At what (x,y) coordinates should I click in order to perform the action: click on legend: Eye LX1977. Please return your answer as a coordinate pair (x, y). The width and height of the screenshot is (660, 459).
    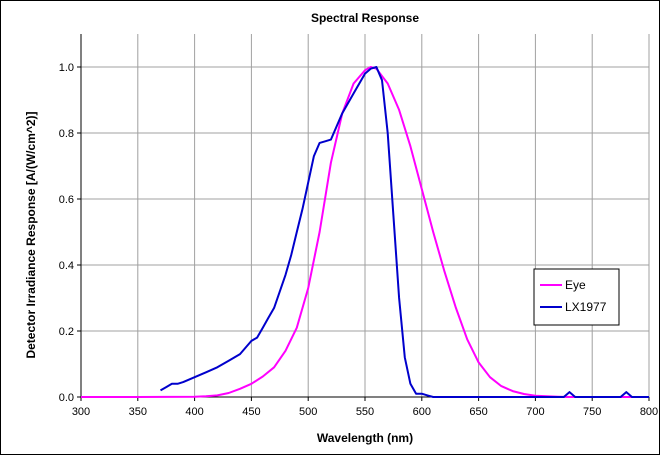
    Looking at the image, I should click on (576, 297).